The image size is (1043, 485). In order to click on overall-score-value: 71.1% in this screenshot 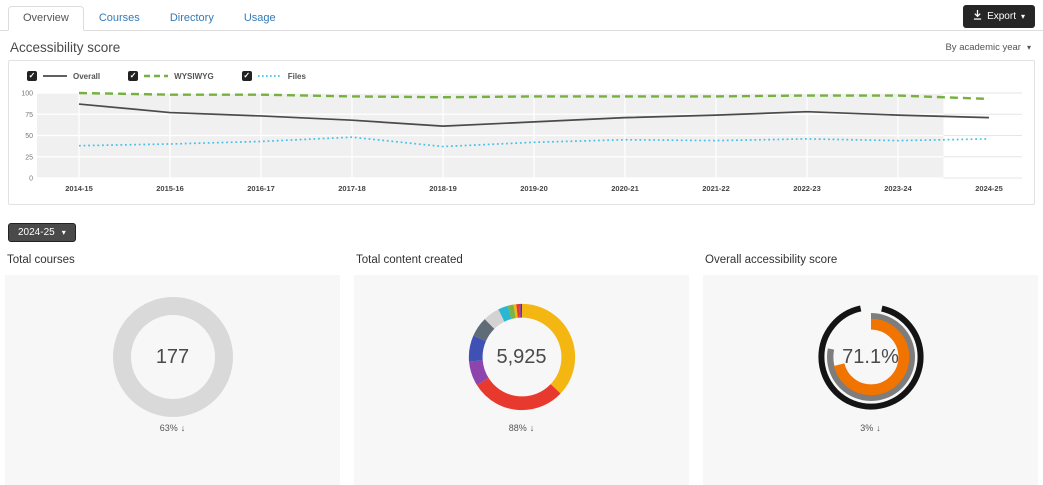, I will do `click(870, 356)`.